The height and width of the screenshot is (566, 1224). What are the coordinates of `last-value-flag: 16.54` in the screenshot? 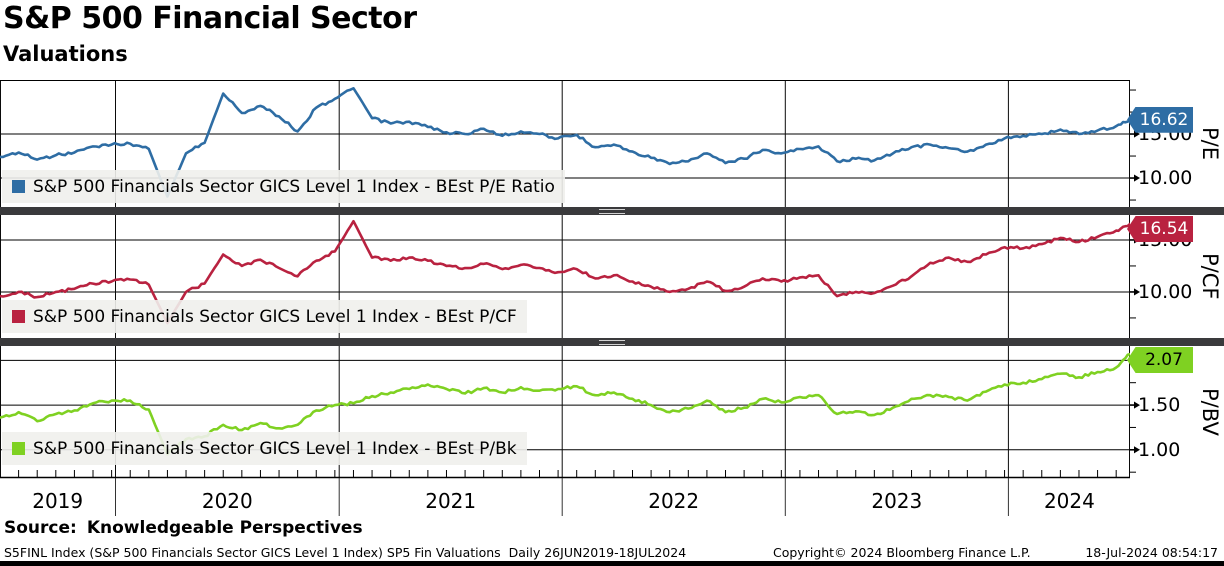 It's located at (1160, 229).